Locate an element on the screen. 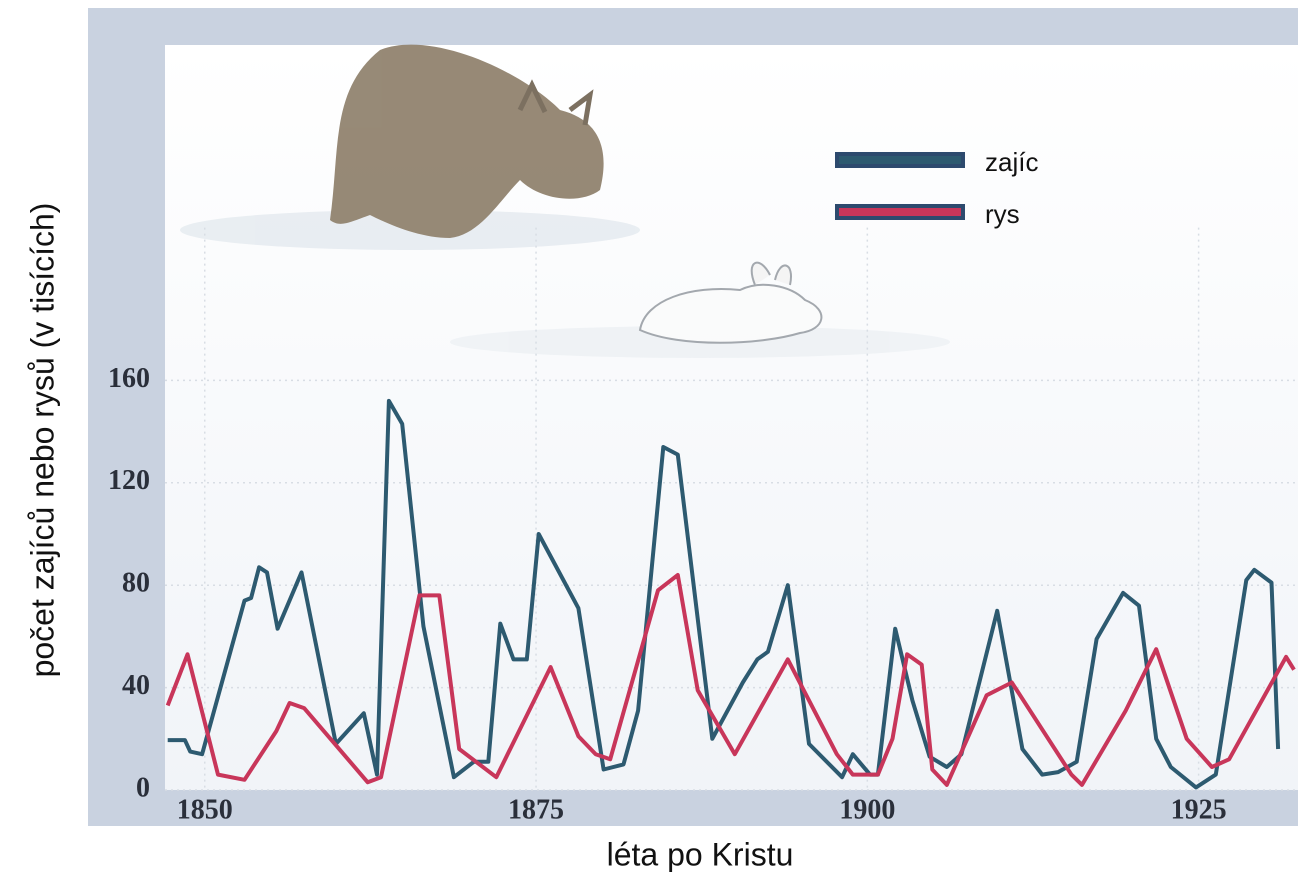  legend-label: rys is located at coordinates (1002, 214).